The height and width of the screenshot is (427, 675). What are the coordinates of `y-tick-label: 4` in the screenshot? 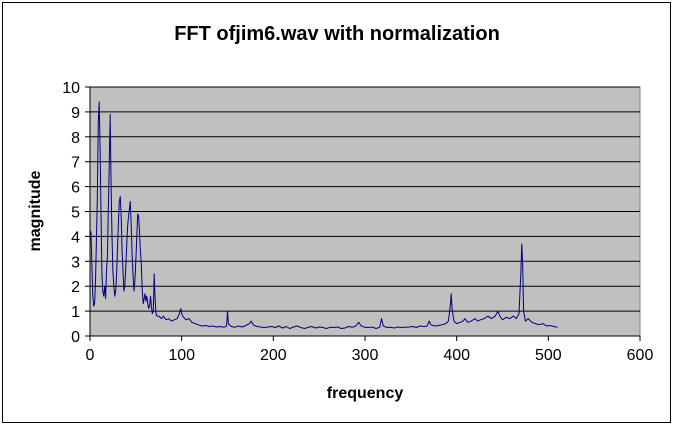 It's located at (75, 237).